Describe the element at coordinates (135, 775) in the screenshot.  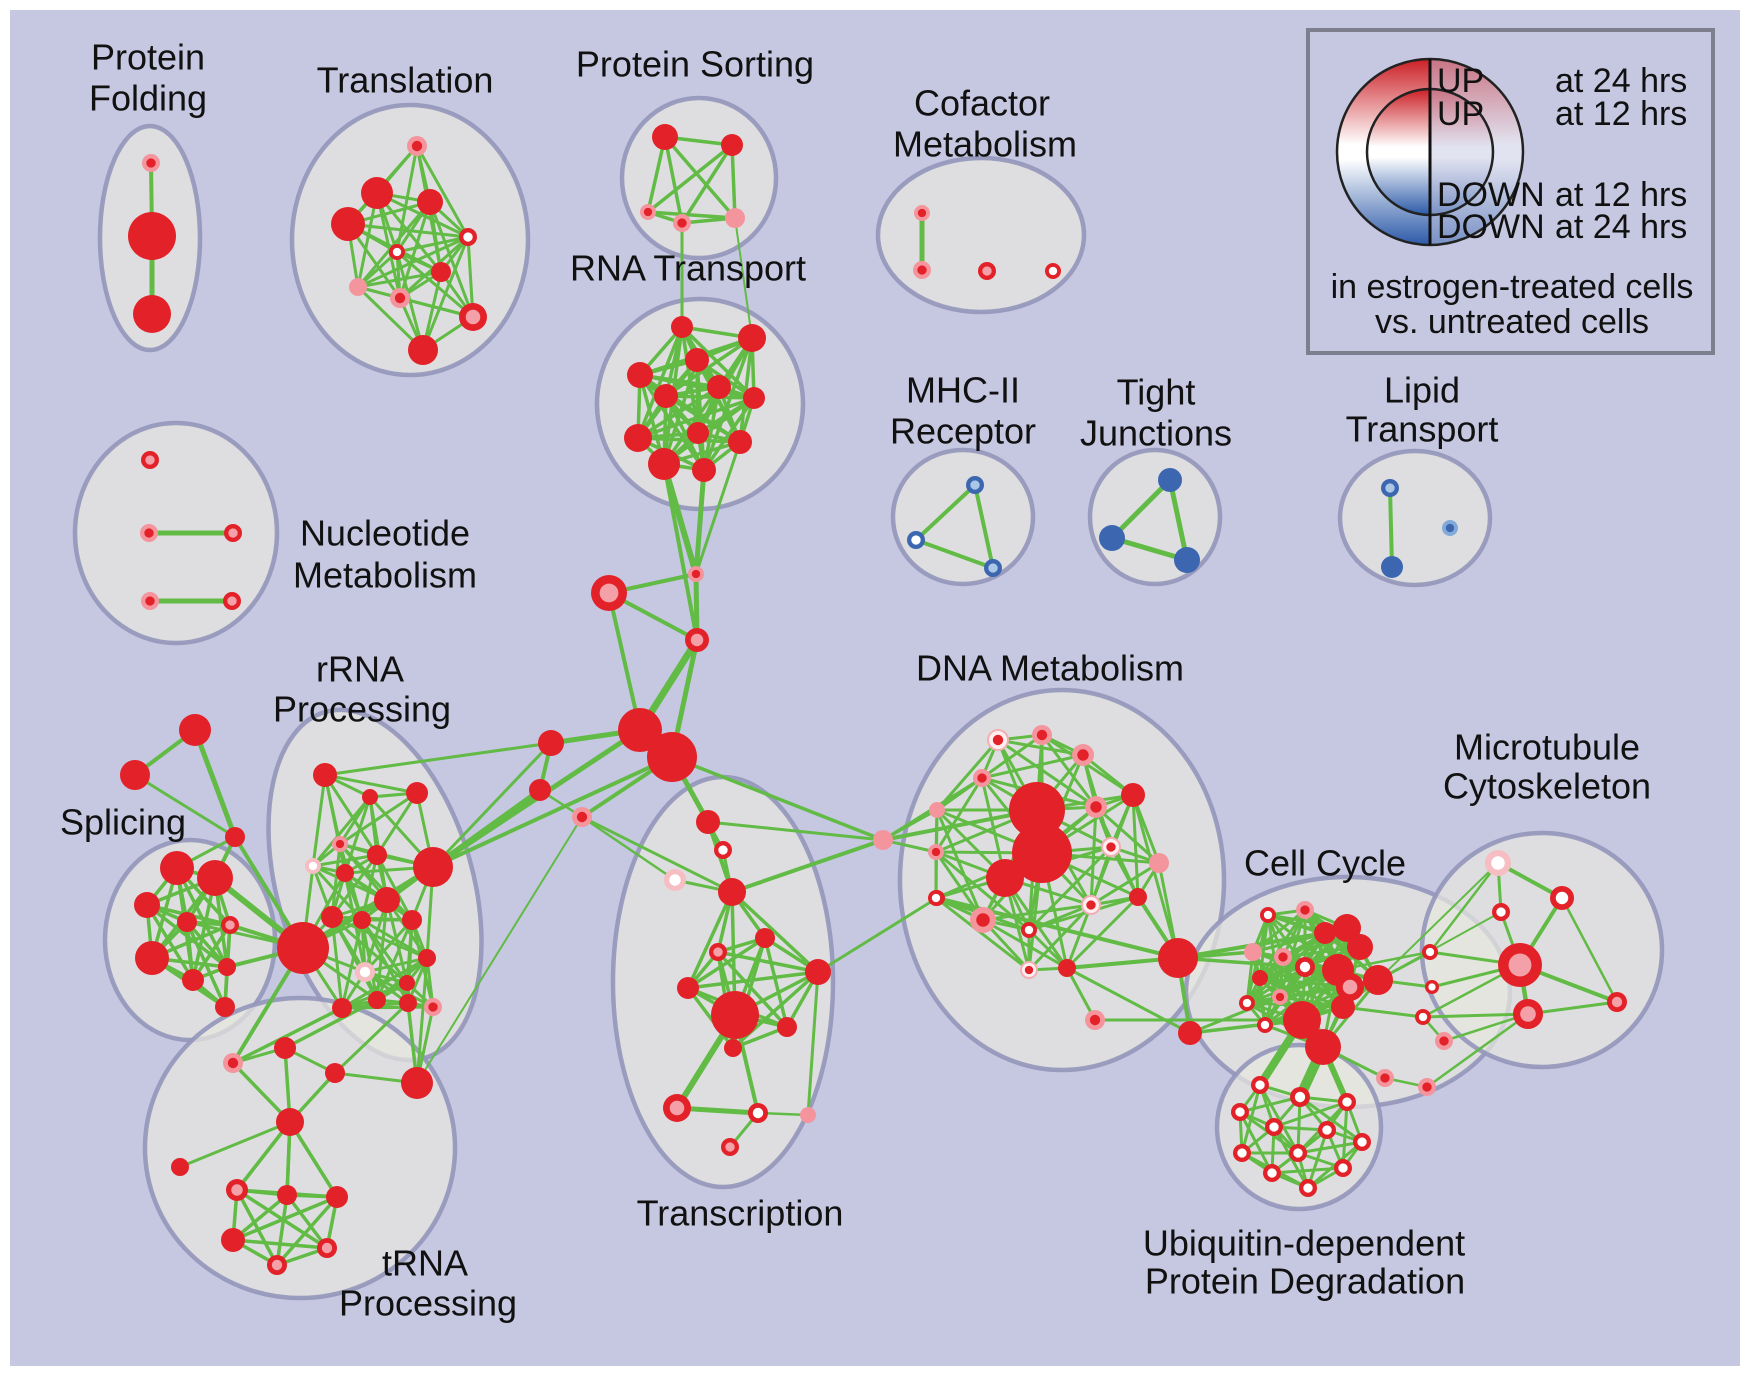
I see `network-node-t1` at that location.